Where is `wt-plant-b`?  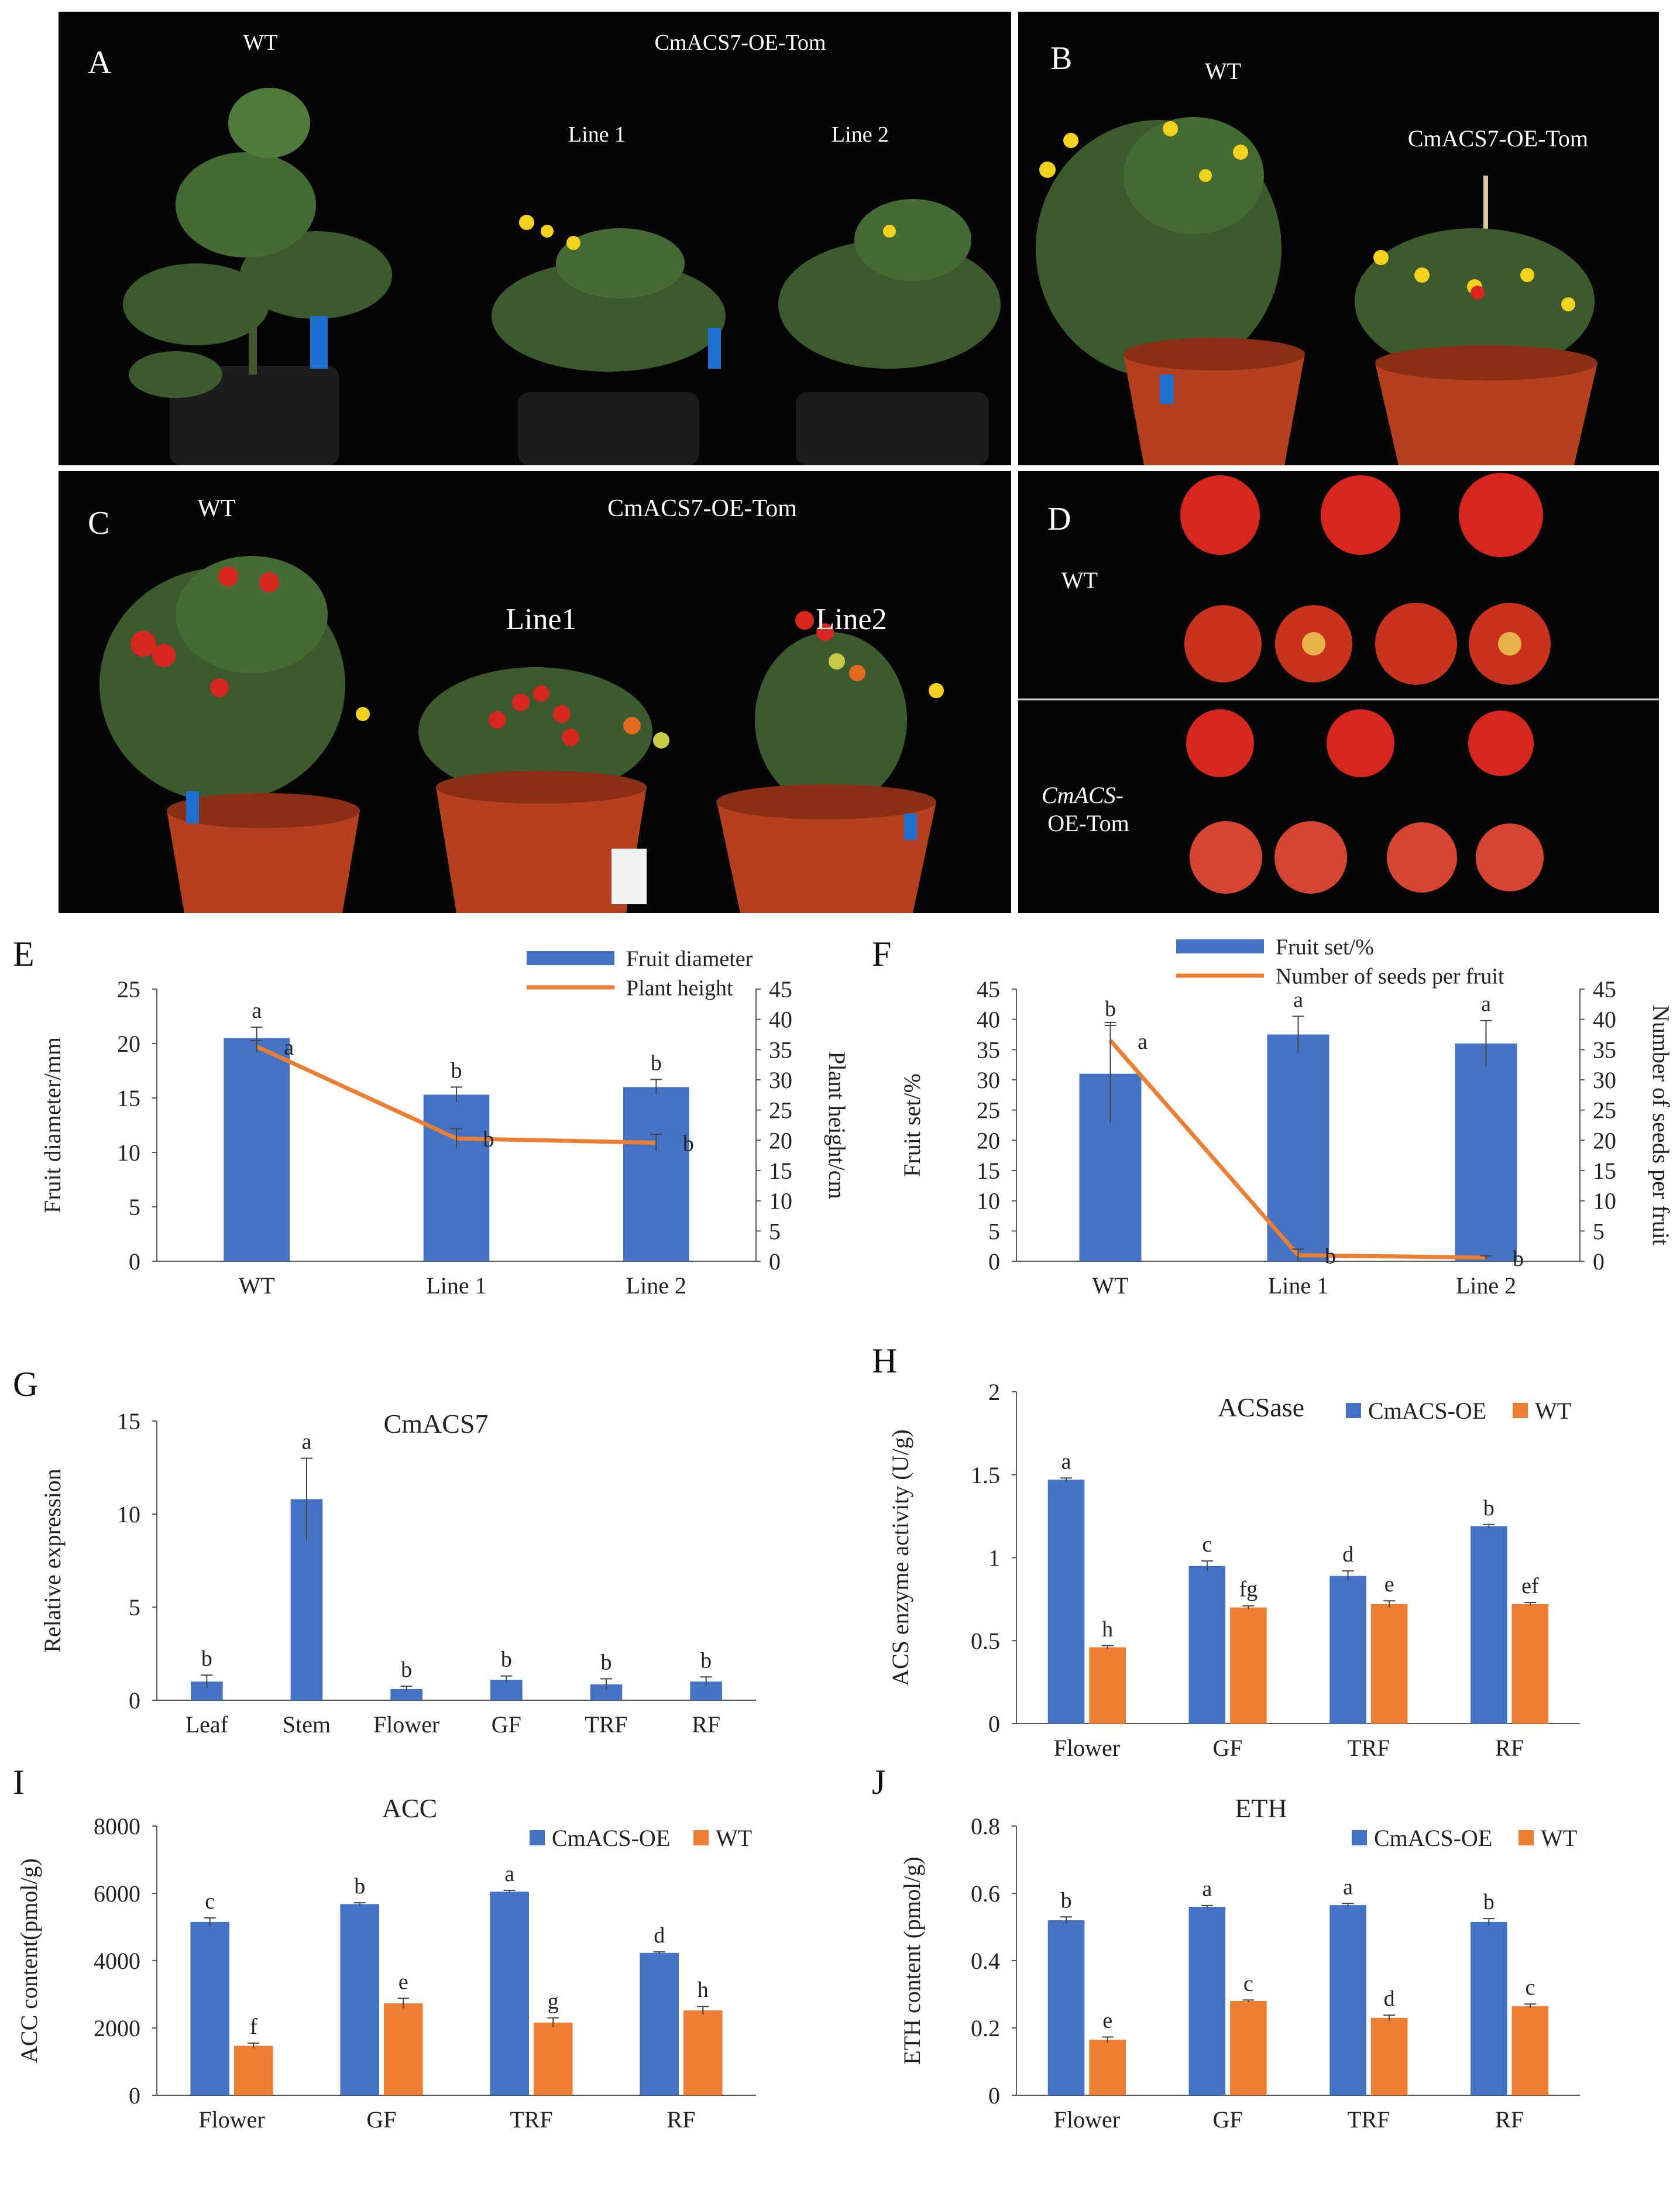 wt-plant-b is located at coordinates (1170, 291).